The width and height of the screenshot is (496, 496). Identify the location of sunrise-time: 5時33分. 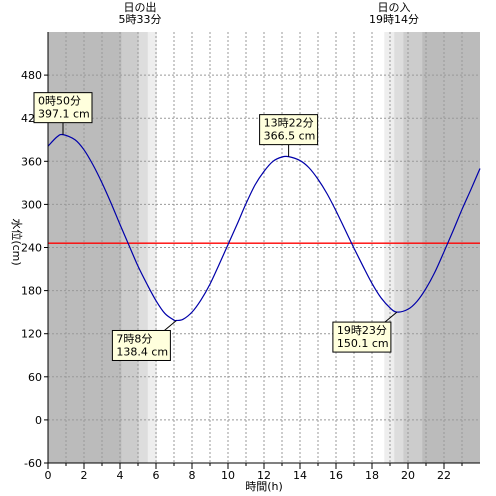
(140, 19).